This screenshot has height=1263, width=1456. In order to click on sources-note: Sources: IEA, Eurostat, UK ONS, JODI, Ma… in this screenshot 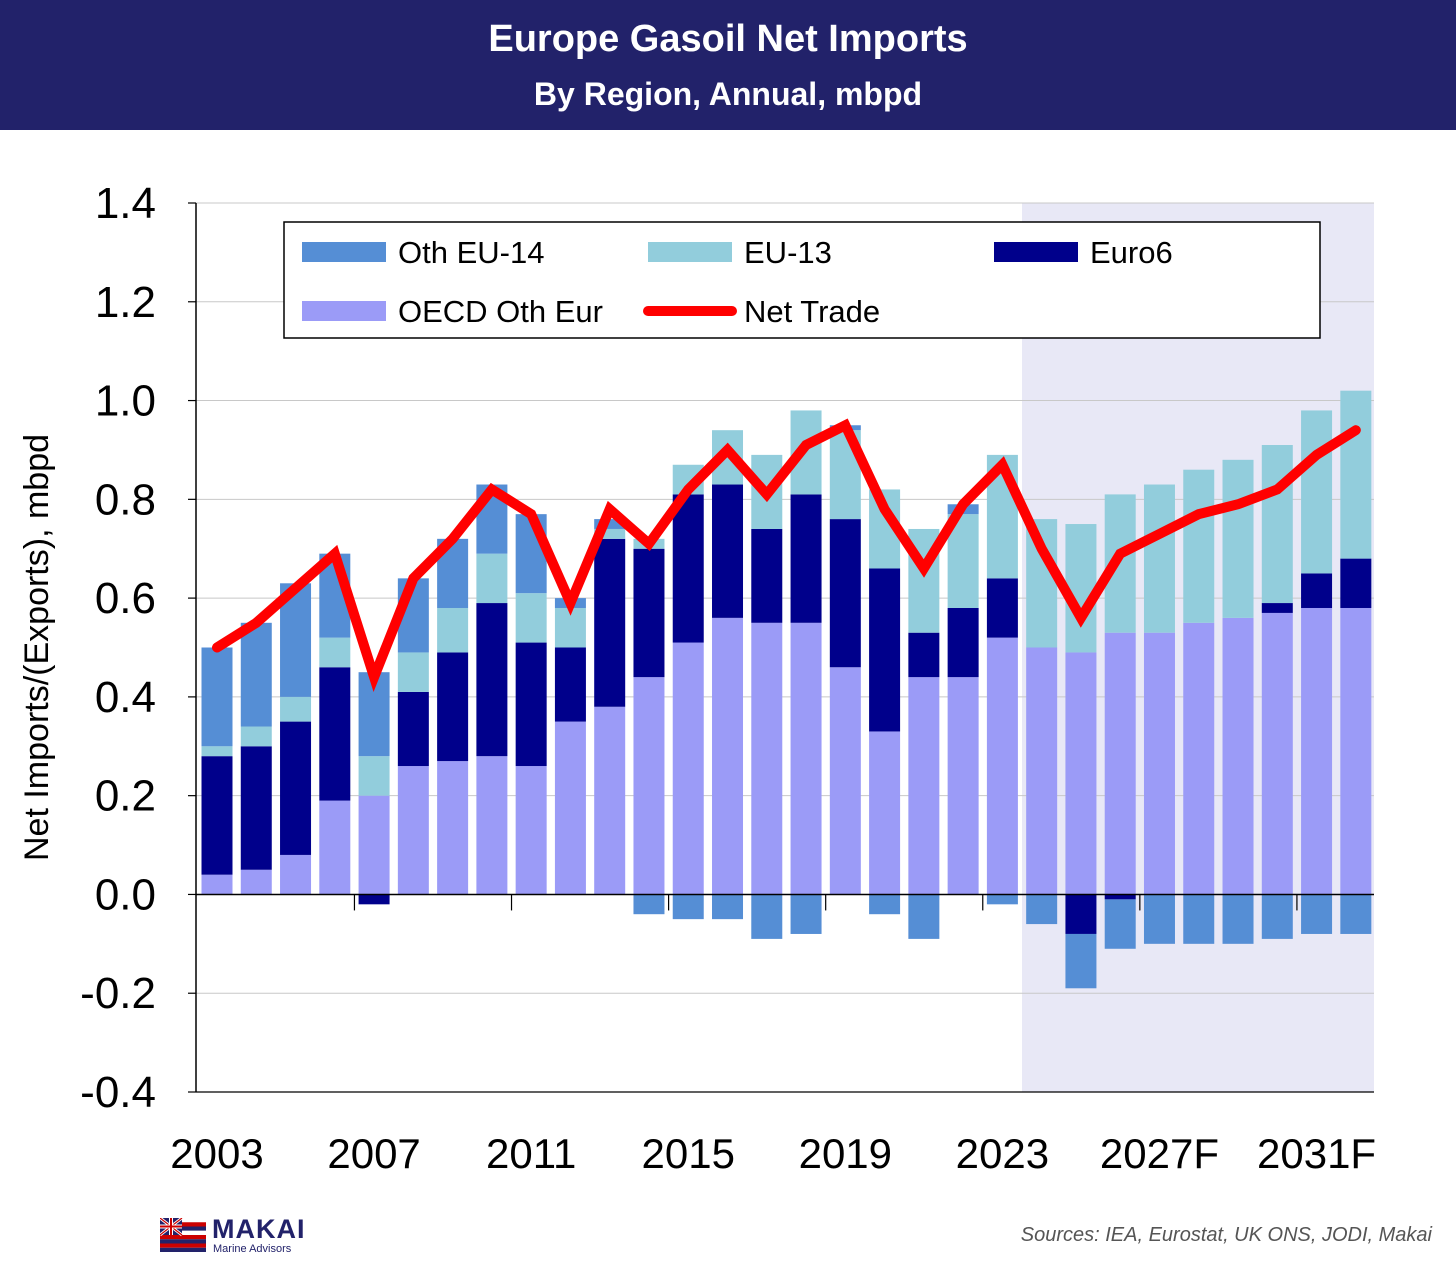, I will do `click(1226, 1235)`.